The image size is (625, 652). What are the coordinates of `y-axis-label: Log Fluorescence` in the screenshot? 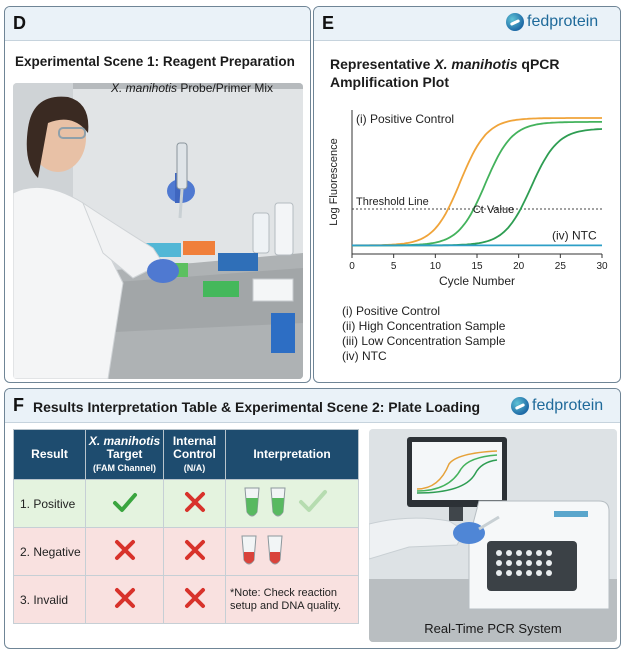 It's located at (334, 181).